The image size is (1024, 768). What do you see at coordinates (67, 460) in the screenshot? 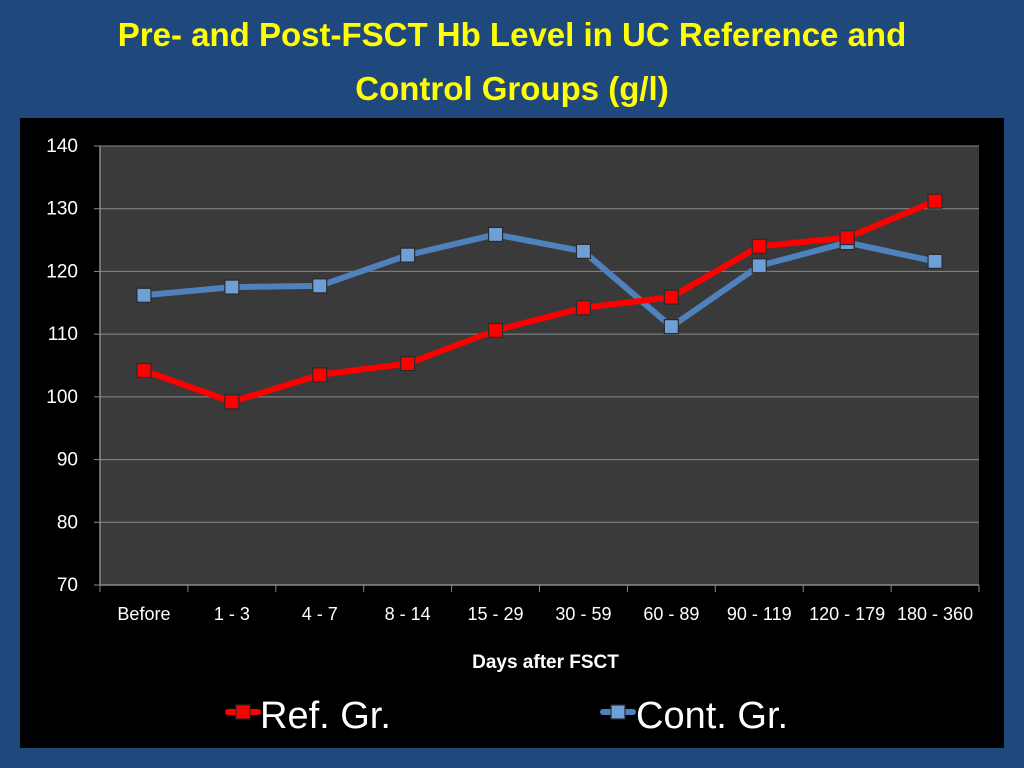
I see `y-tick-label: 90` at bounding box center [67, 460].